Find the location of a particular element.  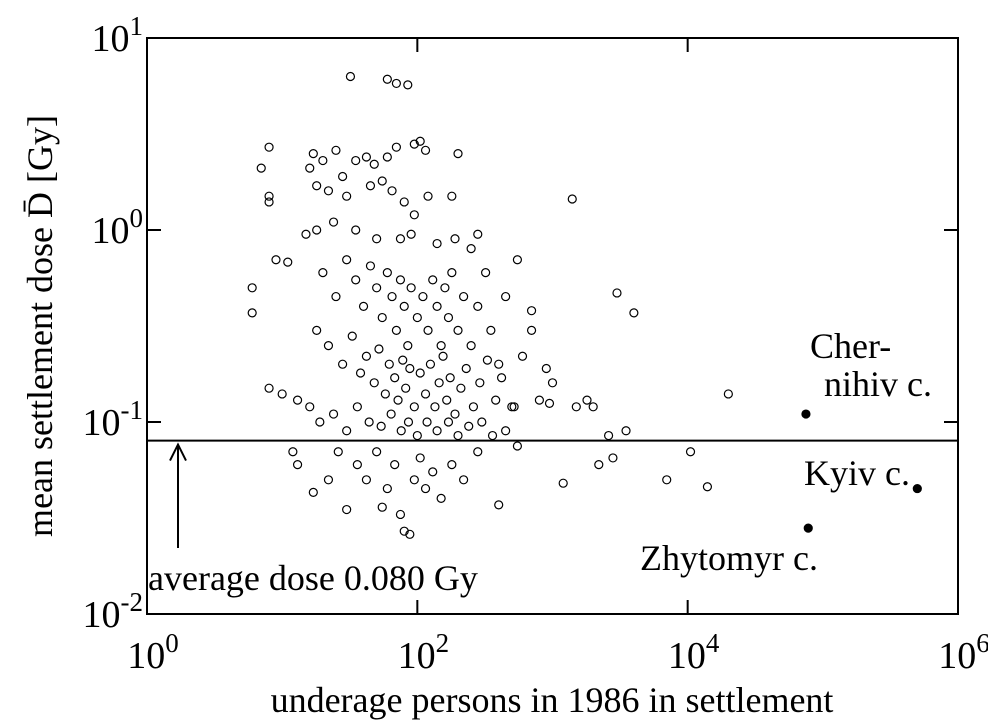

x-tick-label: 10⁴ is located at coordinates (694, 652).